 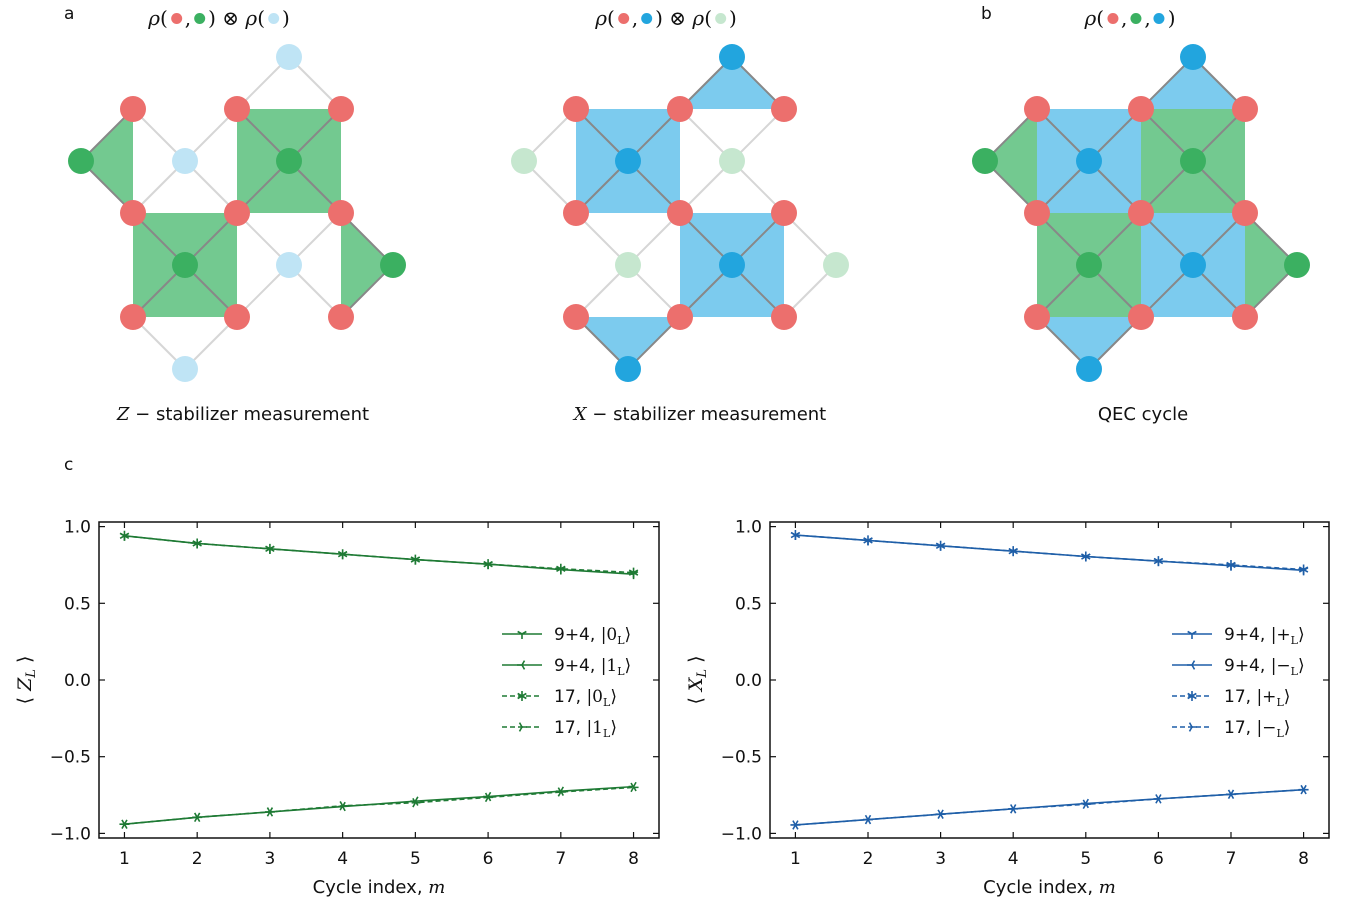 What do you see at coordinates (1257, 729) in the screenshot?
I see `legend-entry: 17, |−L⟩` at bounding box center [1257, 729].